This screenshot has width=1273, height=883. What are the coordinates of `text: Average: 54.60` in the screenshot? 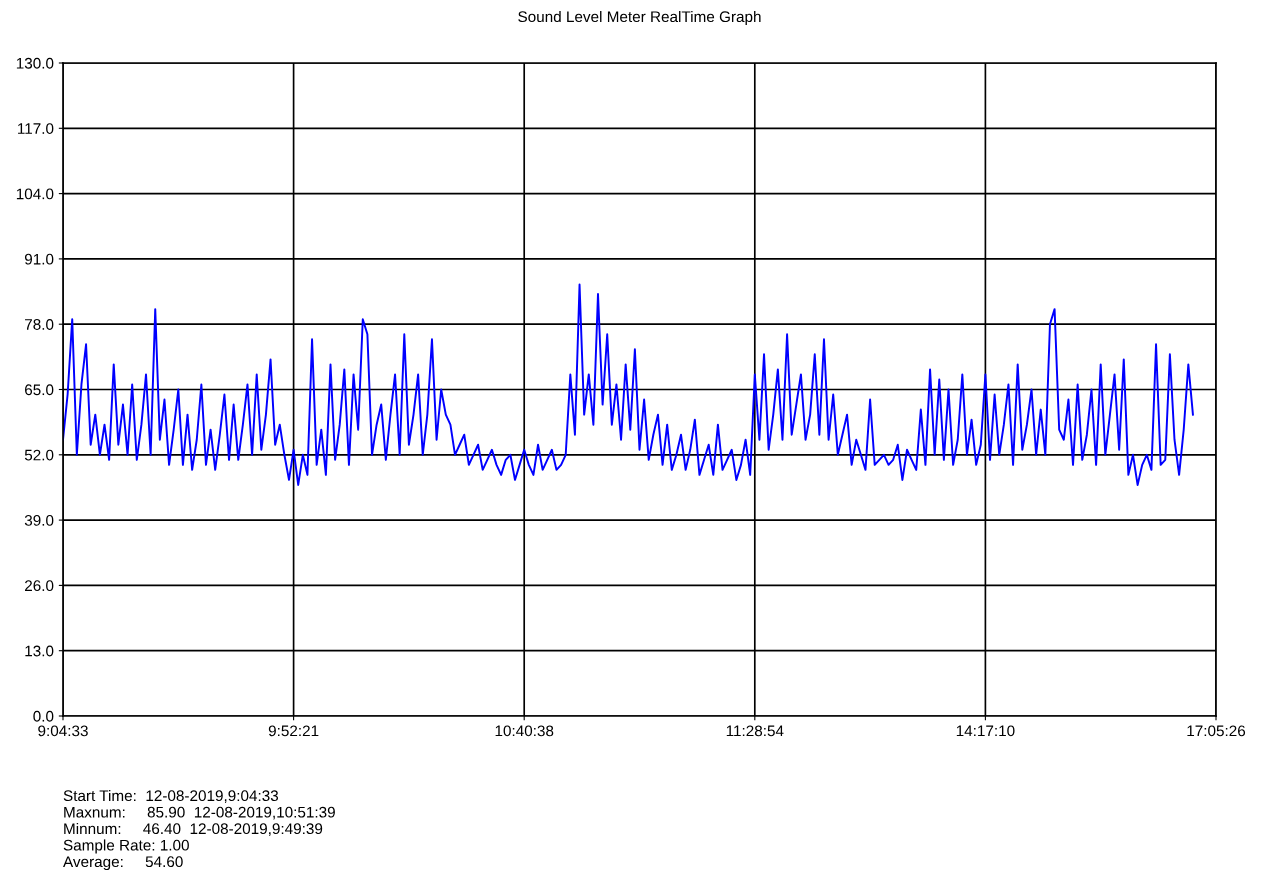 It's located at (123, 863).